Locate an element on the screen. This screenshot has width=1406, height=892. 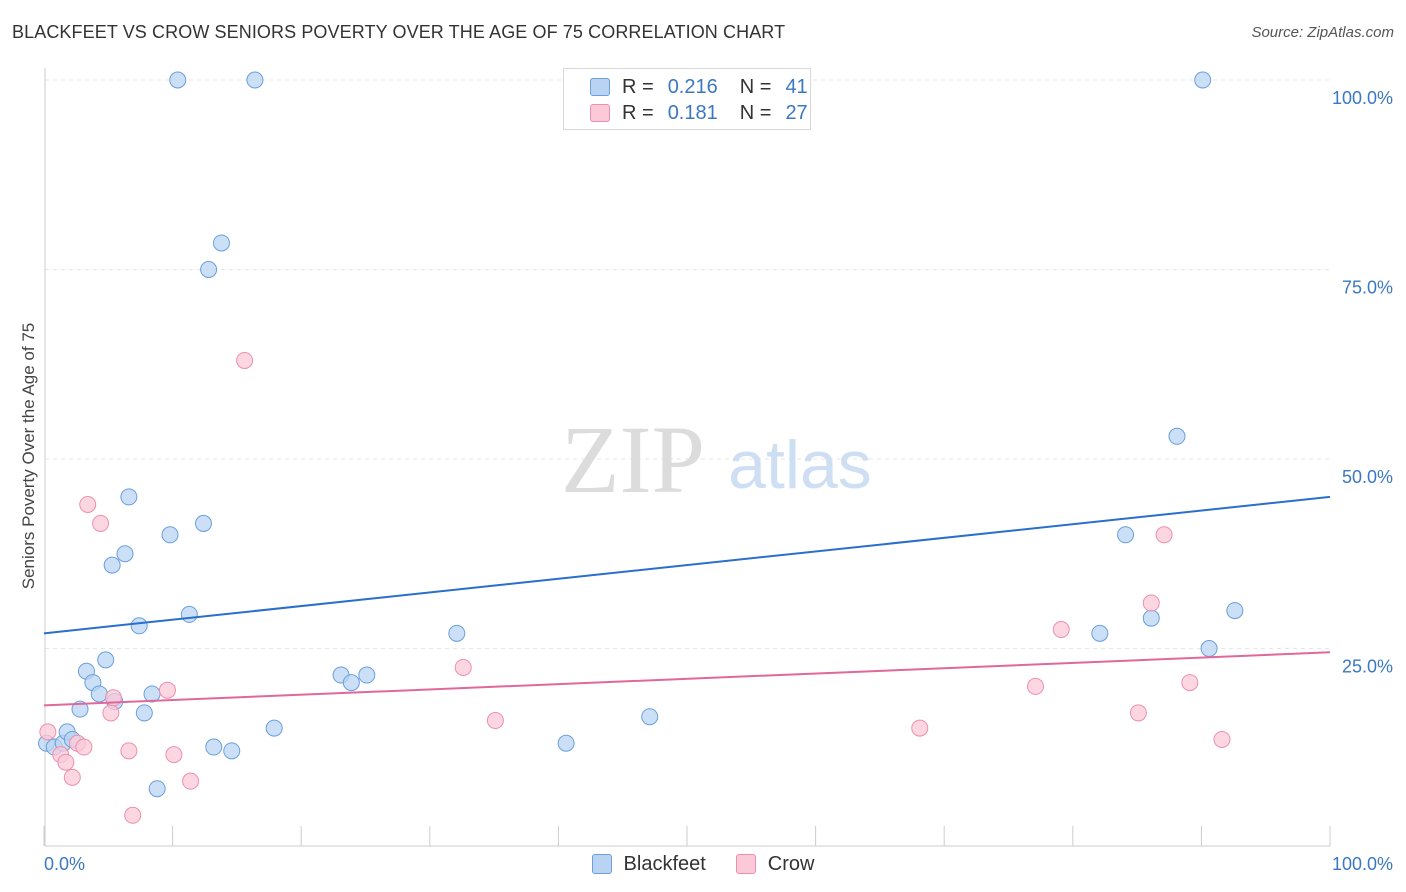
n-value: 27 is located at coordinates (796, 112).